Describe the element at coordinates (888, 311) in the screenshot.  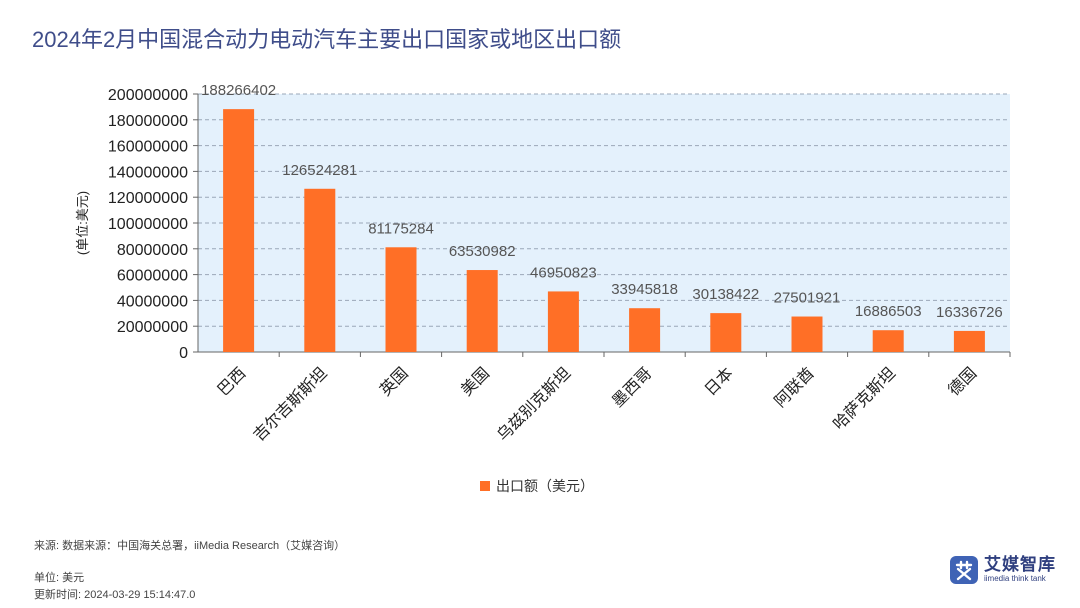
I see `data-label: 16886503` at that location.